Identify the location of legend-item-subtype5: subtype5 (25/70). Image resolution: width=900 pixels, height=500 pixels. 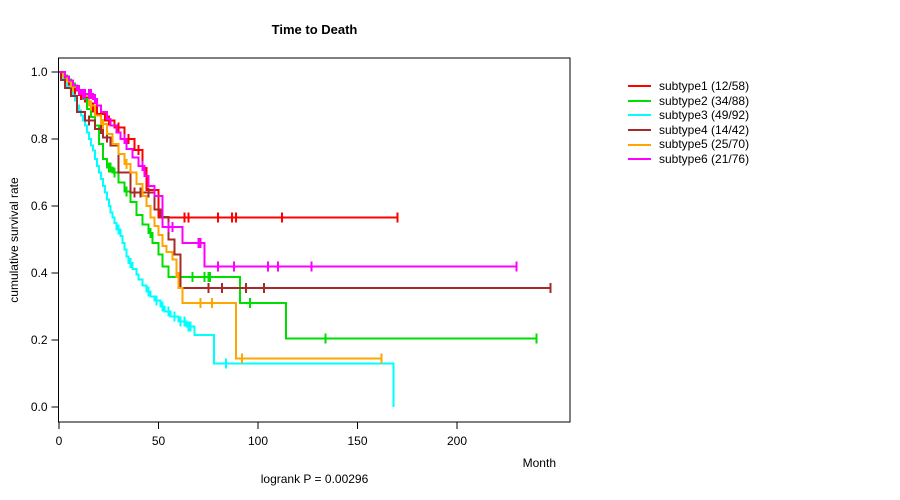
(688, 144).